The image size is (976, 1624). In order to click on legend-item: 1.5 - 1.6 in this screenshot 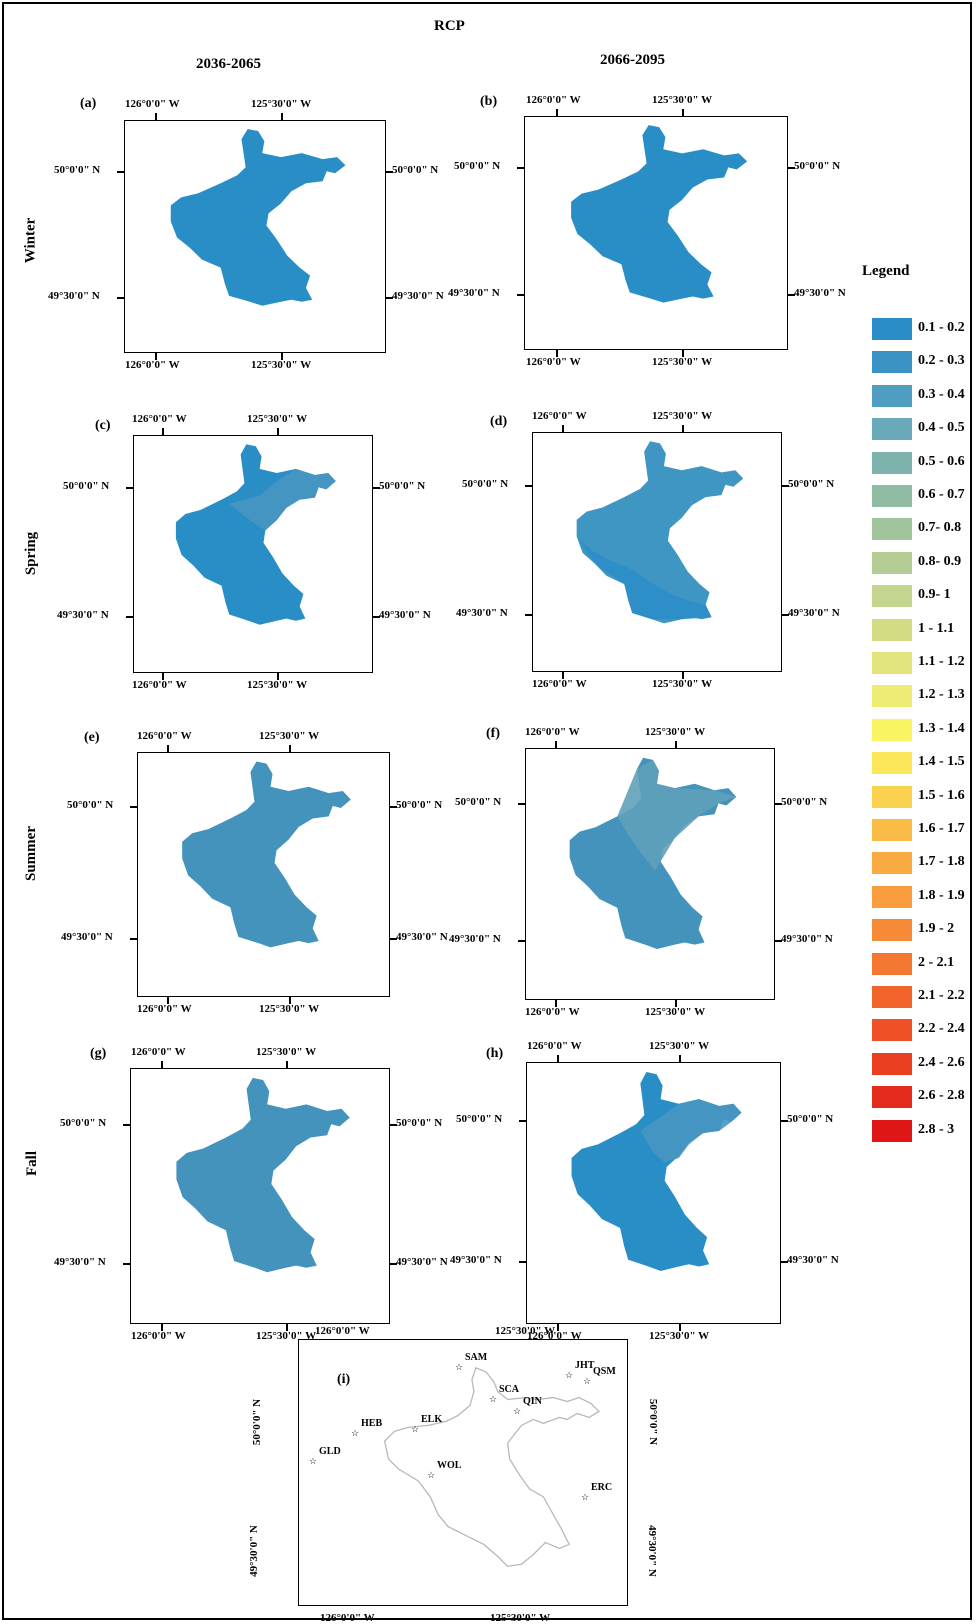, I will do `click(924, 796)`.